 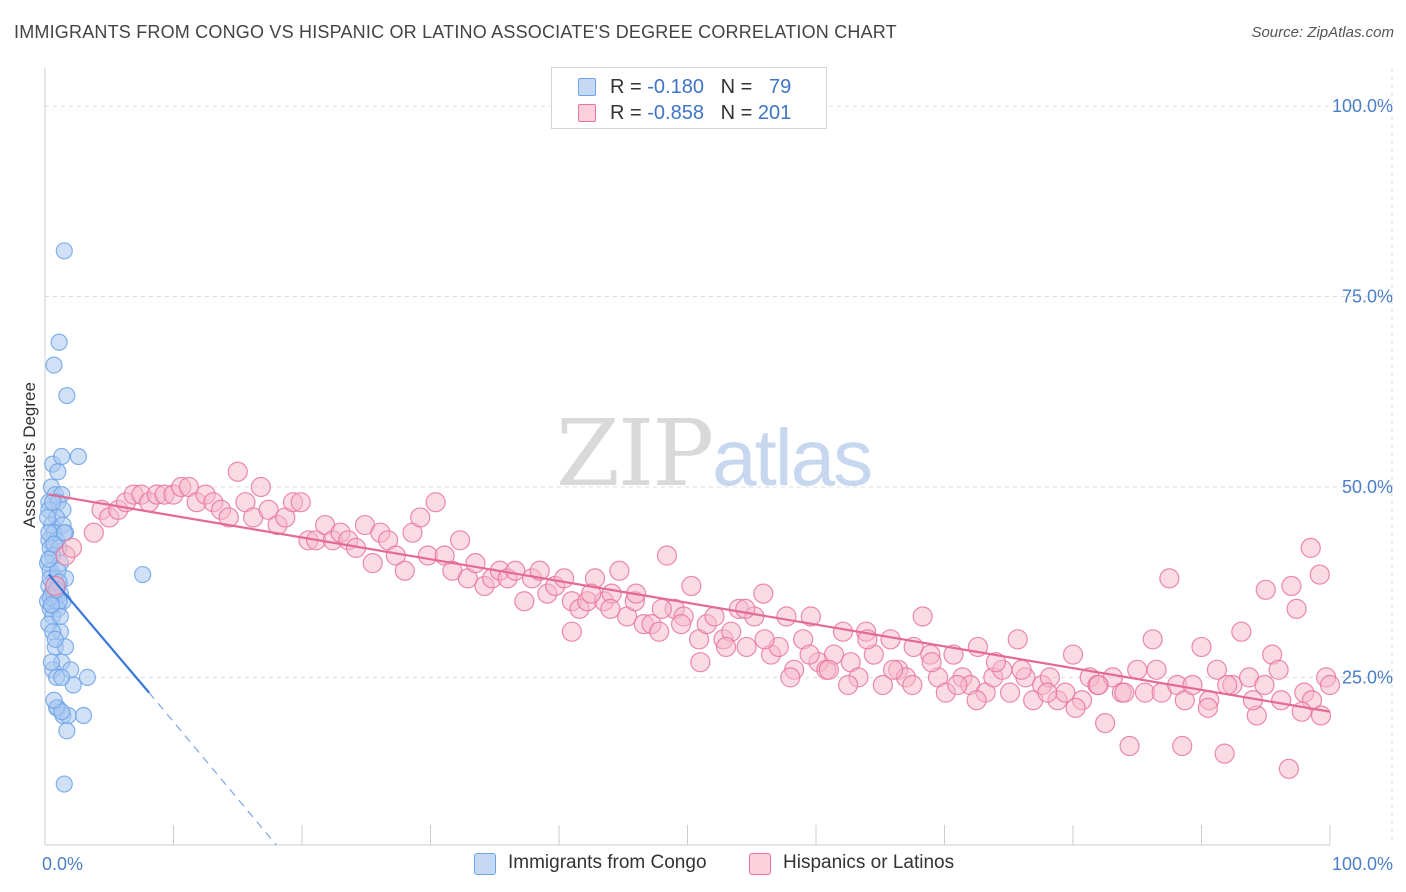 What do you see at coordinates (1362, 106) in the screenshot?
I see `y-tick-label: 100.0%` at bounding box center [1362, 106].